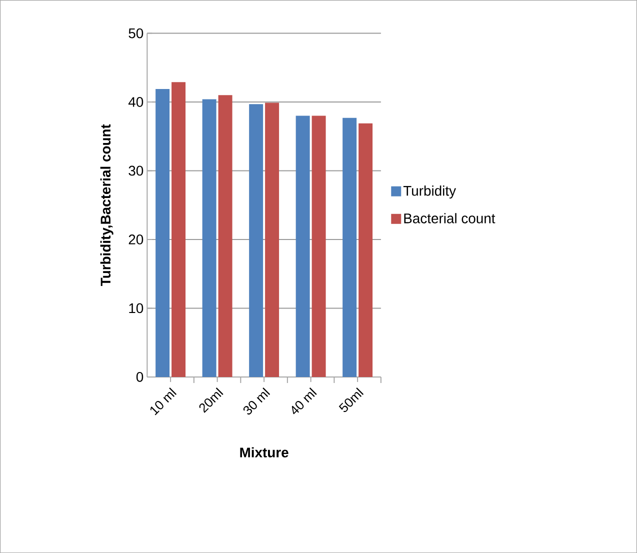 The width and height of the screenshot is (637, 553). I want to click on x-tick-label: 10 ml, so click(163, 402).